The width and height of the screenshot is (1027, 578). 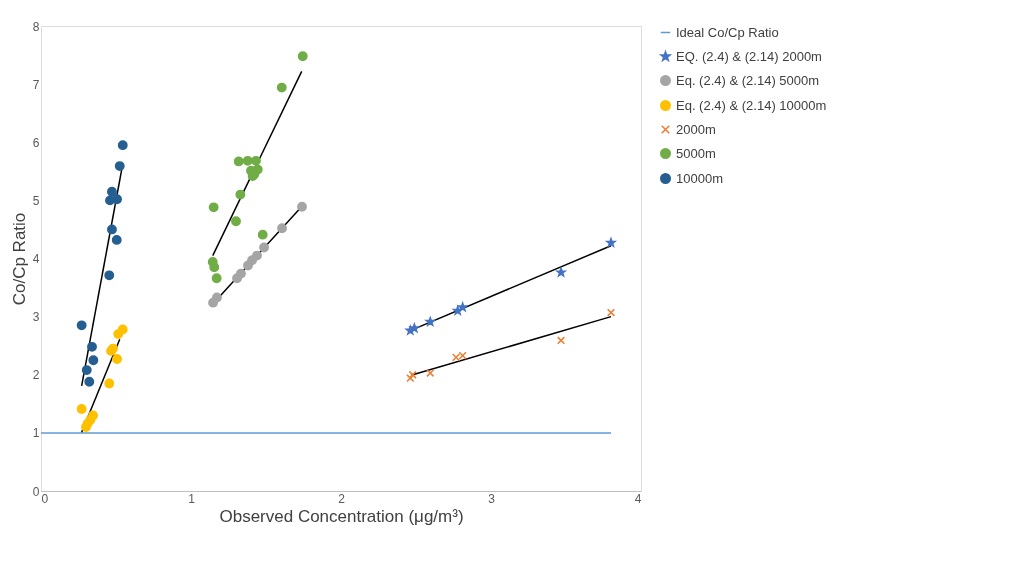 What do you see at coordinates (36, 84) in the screenshot?
I see `y-tick-label: 7` at bounding box center [36, 84].